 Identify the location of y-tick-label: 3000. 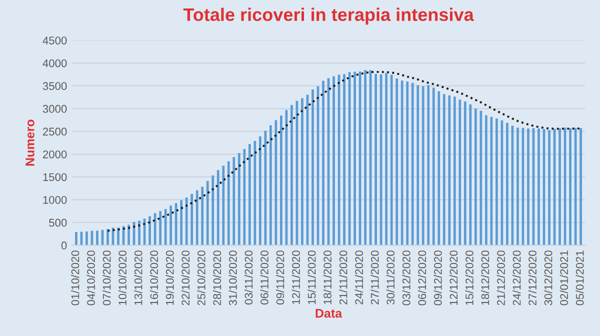
(54, 108).